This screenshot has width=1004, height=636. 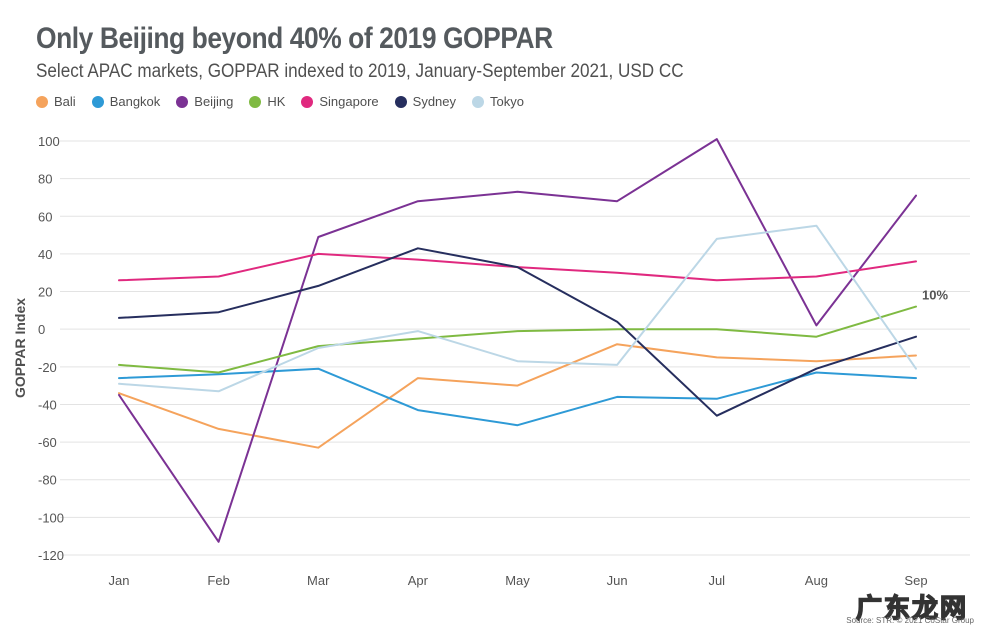 What do you see at coordinates (45, 179) in the screenshot?
I see `y-tick-label: 80` at bounding box center [45, 179].